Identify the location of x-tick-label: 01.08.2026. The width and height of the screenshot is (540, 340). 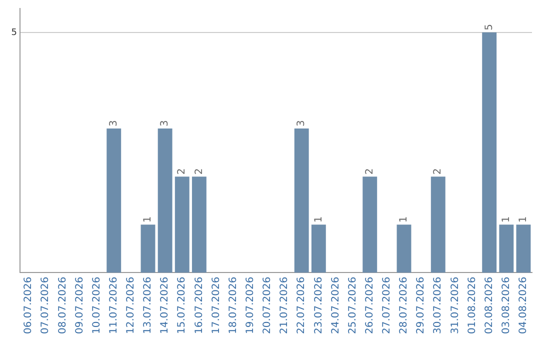
(472, 305).